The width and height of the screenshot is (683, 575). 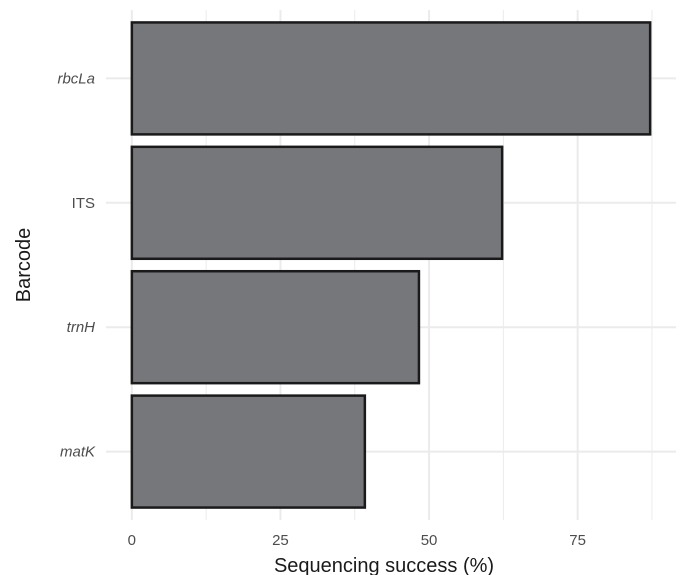 What do you see at coordinates (76, 265) in the screenshot?
I see `y-tick-labels: rbcLa ITS trnH matK` at bounding box center [76, 265].